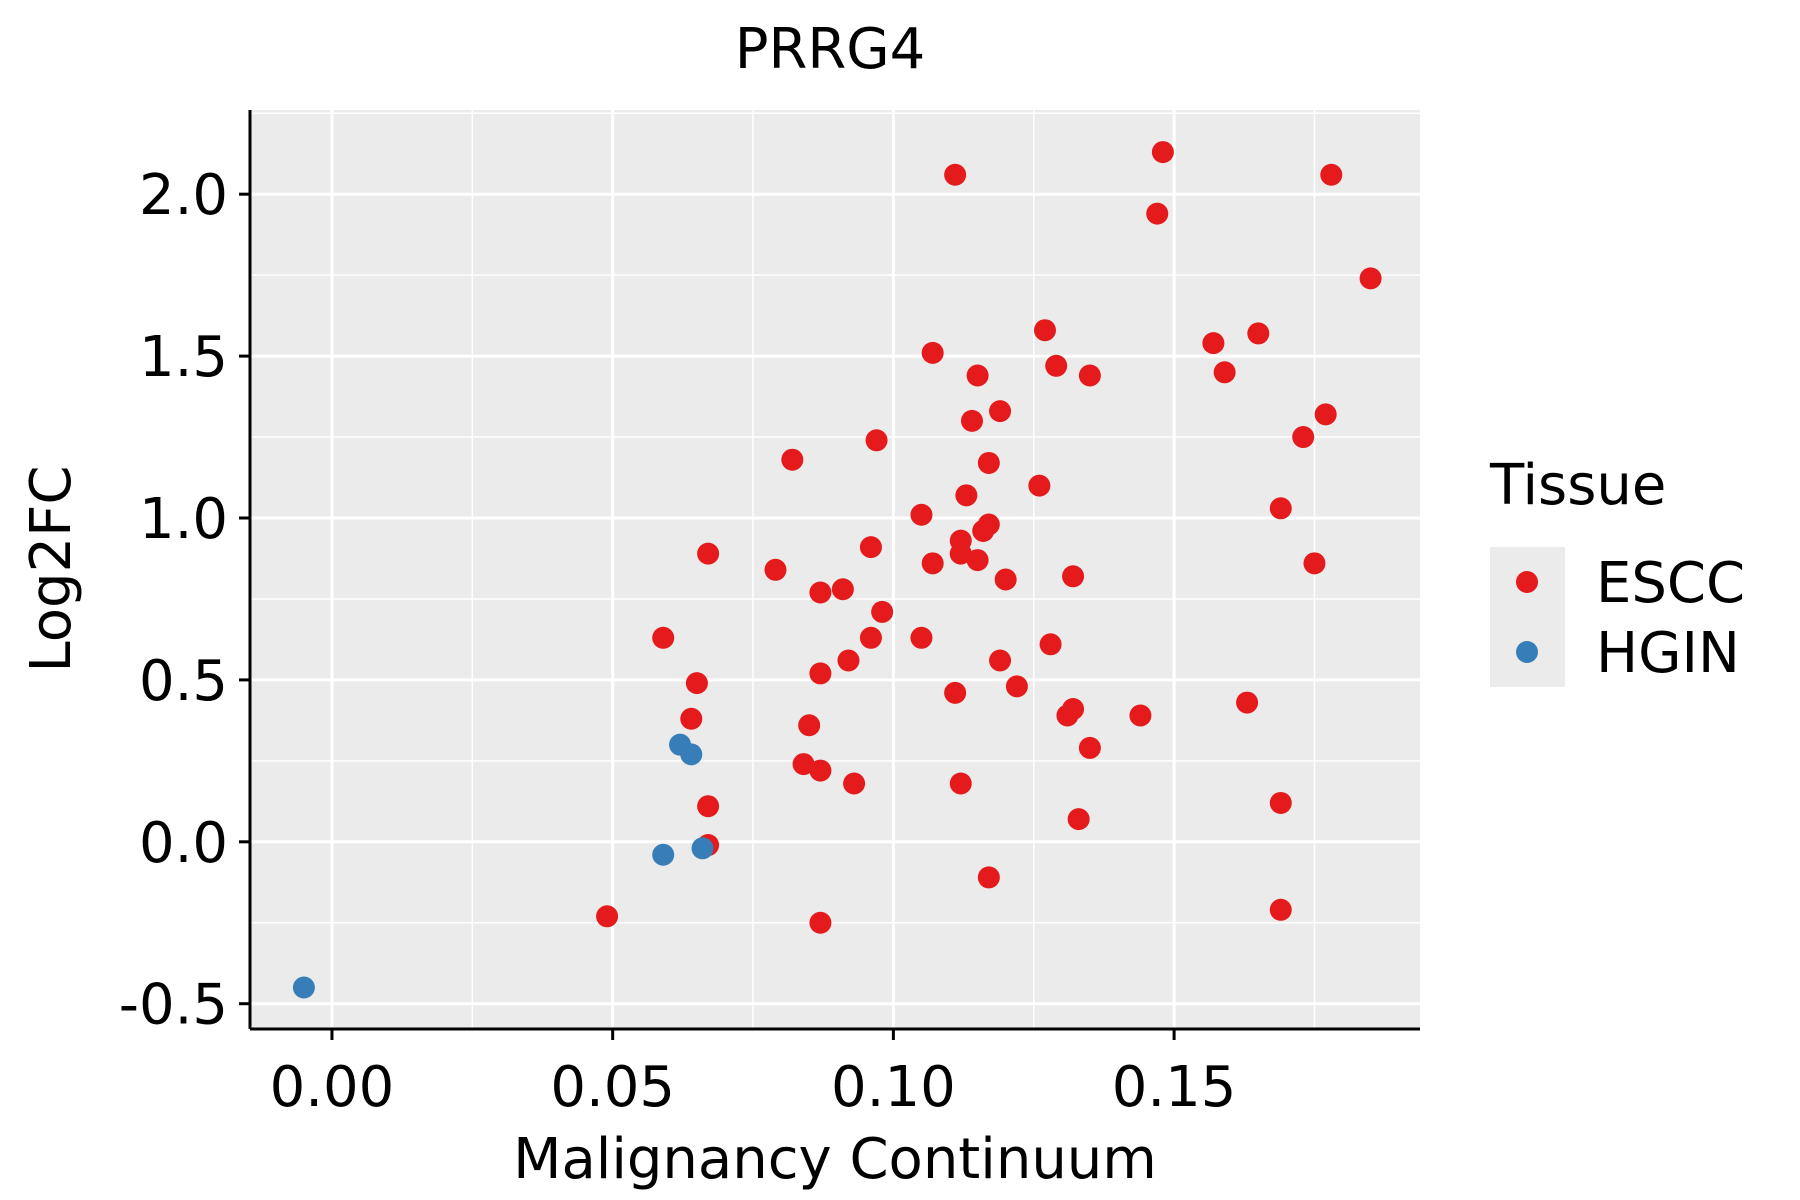 The image size is (1800, 1200). What do you see at coordinates (1527, 652) in the screenshot?
I see `legend-key-hgin` at bounding box center [1527, 652].